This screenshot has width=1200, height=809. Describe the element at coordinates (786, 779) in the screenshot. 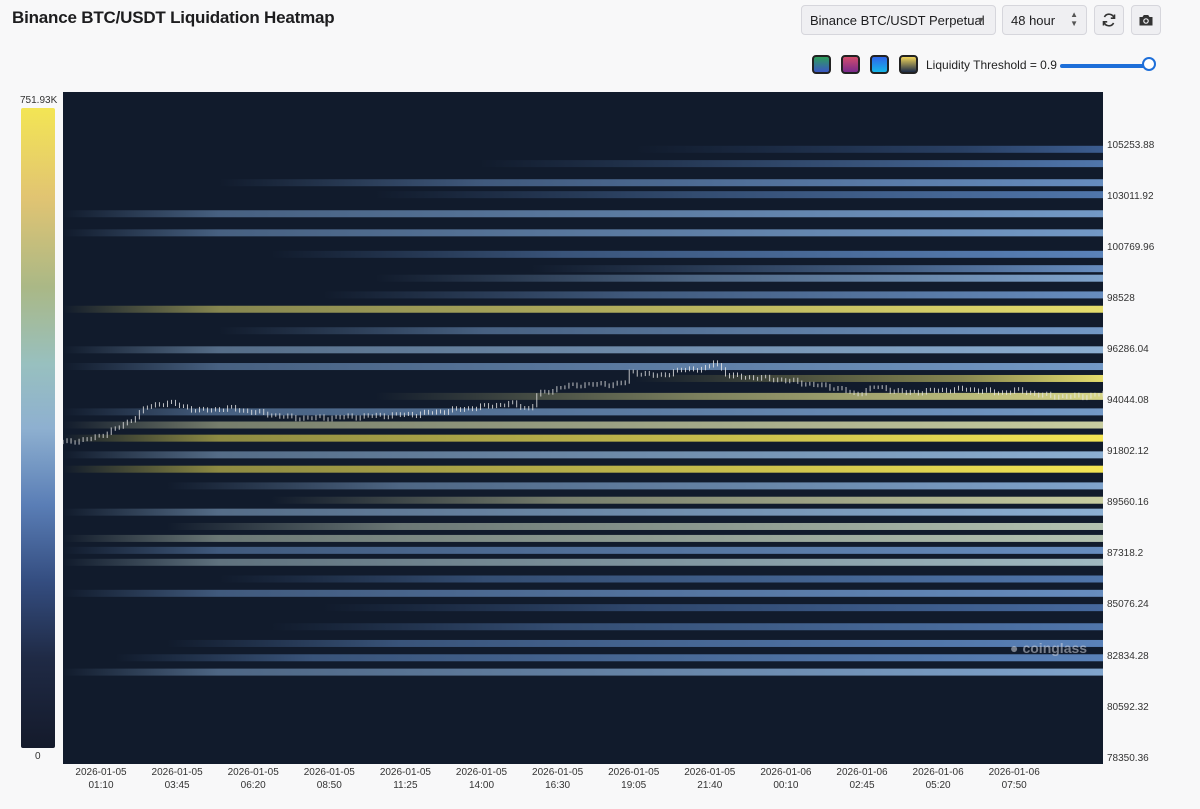

I see `x-axis-tick-label: 2026-01-06 00:10` at that location.